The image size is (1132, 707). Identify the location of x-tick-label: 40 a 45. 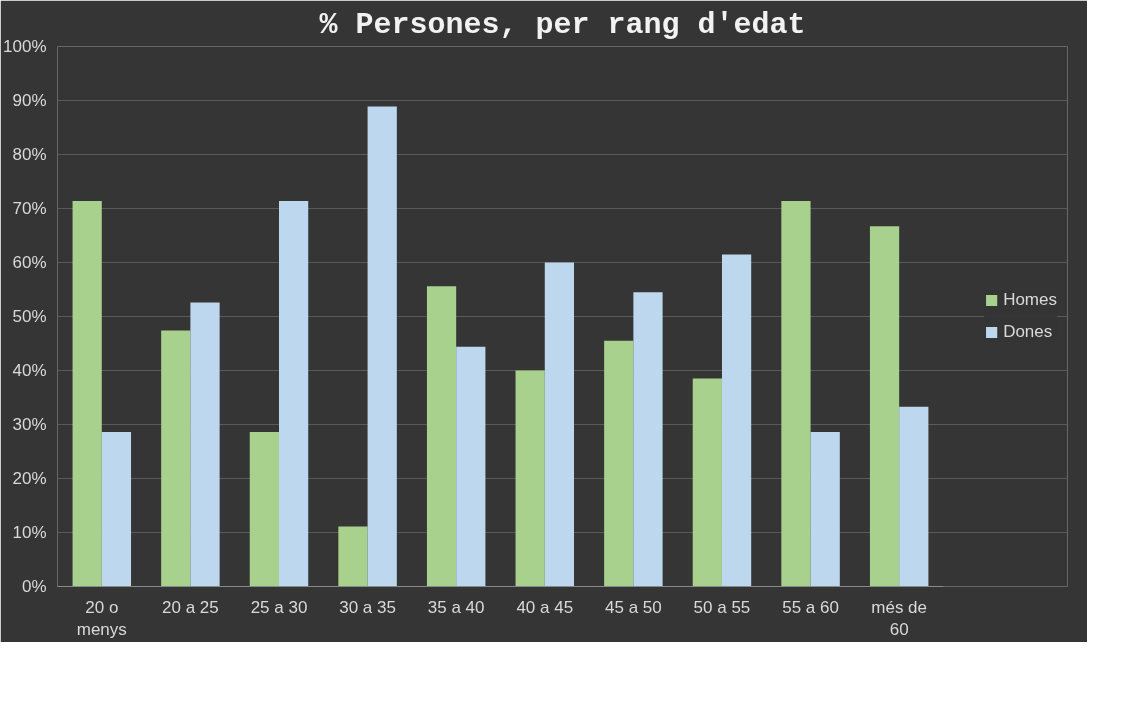
(545, 607).